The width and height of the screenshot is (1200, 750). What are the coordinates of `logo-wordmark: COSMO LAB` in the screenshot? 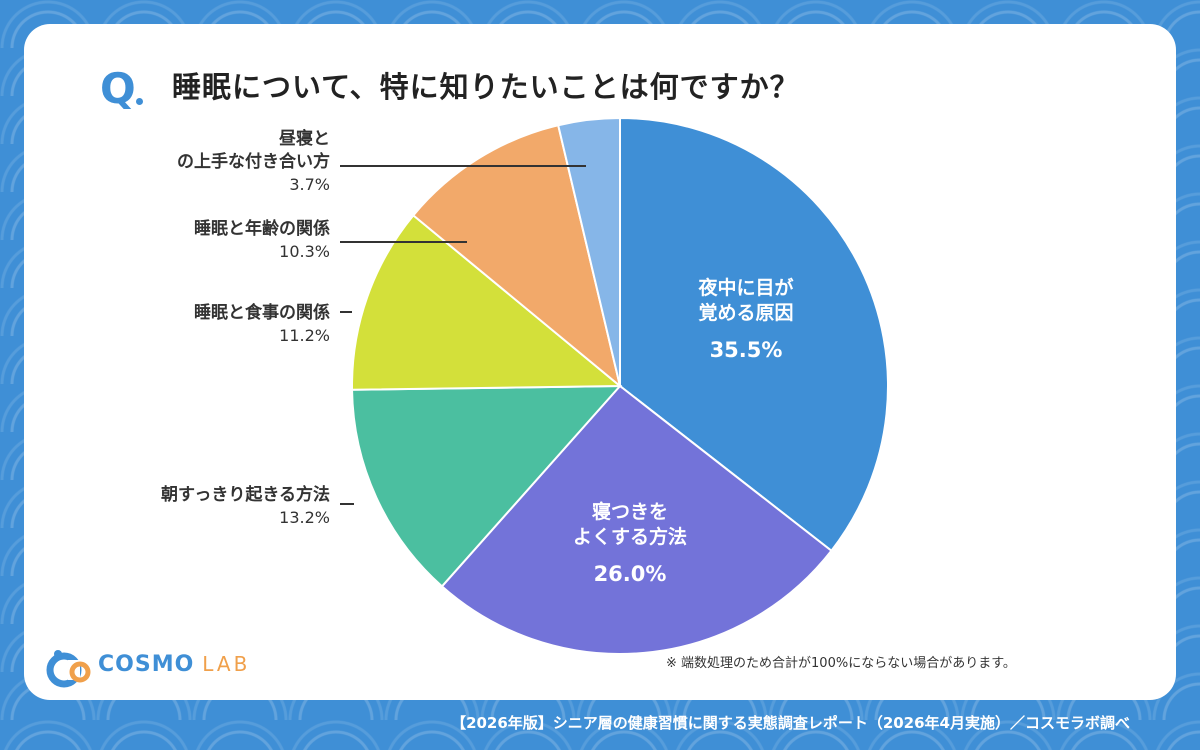 It's located at (174, 664).